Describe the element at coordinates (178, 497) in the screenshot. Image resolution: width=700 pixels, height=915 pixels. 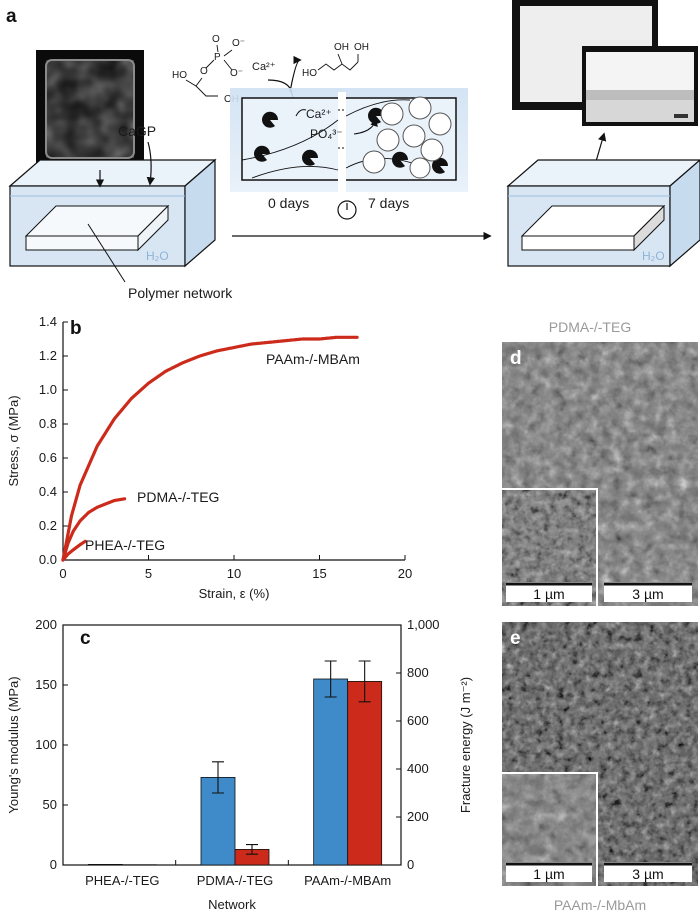
I see `curve-label-pdma: PDMA-/-TEG` at that location.